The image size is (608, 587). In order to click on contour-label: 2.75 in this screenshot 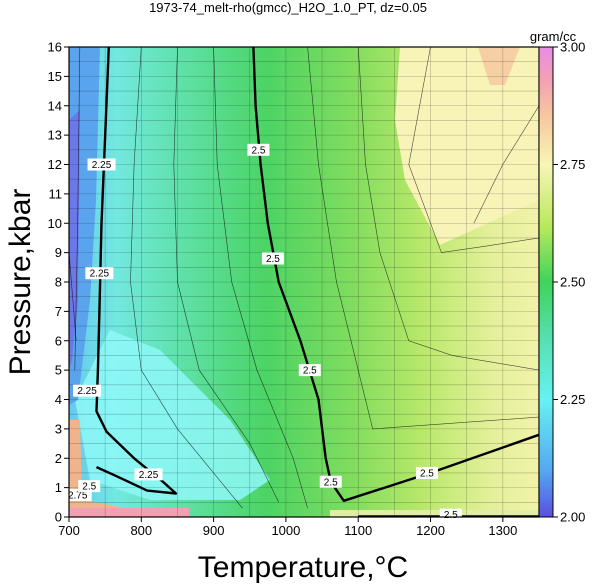, I will do `click(78, 495)`.